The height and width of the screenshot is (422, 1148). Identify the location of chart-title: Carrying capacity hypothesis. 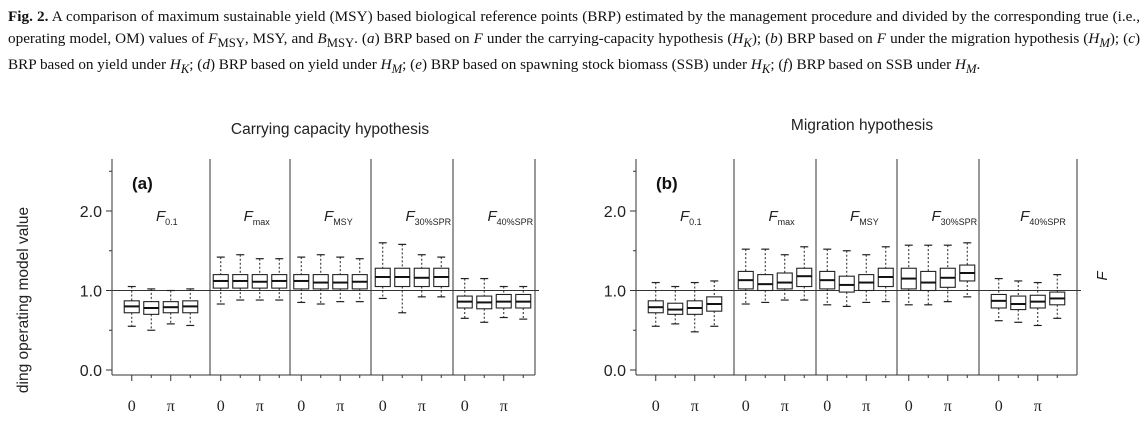
(330, 129).